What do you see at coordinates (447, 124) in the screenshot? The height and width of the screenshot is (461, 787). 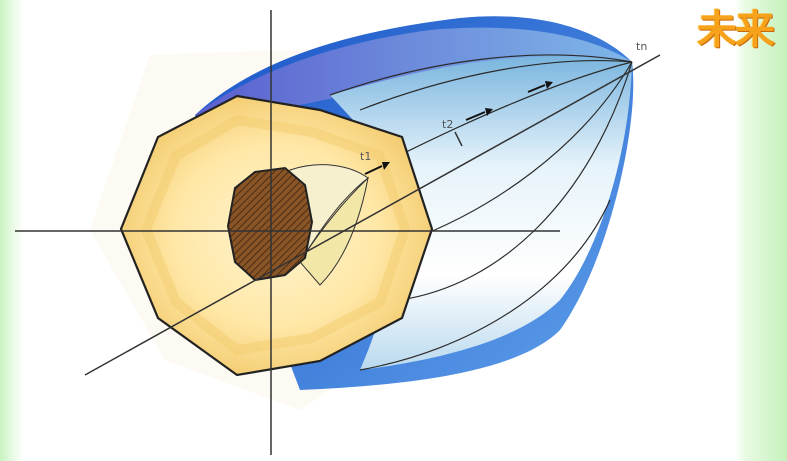 I see `label-t2: t2` at bounding box center [447, 124].